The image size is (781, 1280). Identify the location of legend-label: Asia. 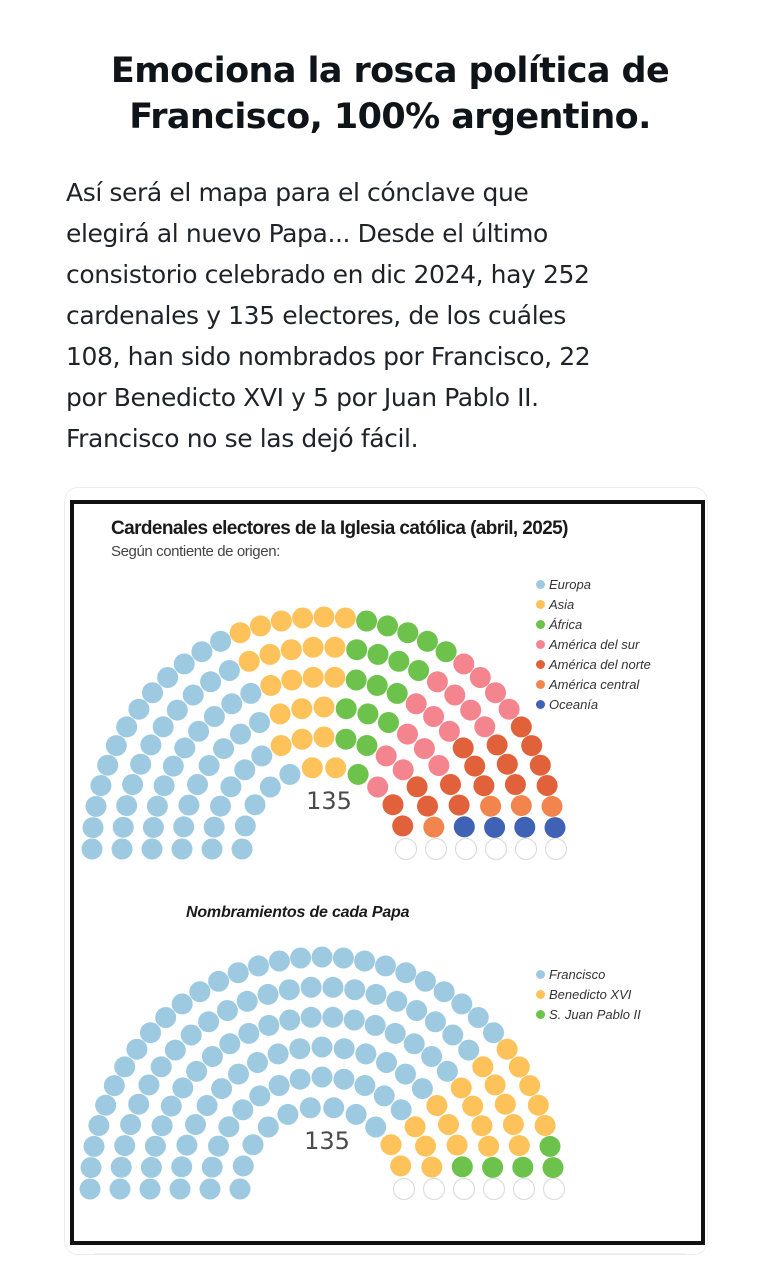
(562, 604).